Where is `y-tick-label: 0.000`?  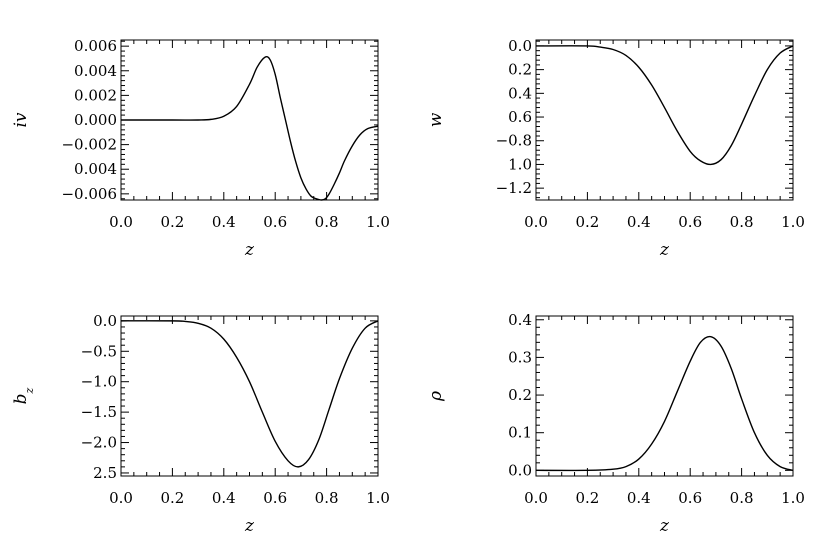 y-tick-label: 0.000 is located at coordinates (95, 120).